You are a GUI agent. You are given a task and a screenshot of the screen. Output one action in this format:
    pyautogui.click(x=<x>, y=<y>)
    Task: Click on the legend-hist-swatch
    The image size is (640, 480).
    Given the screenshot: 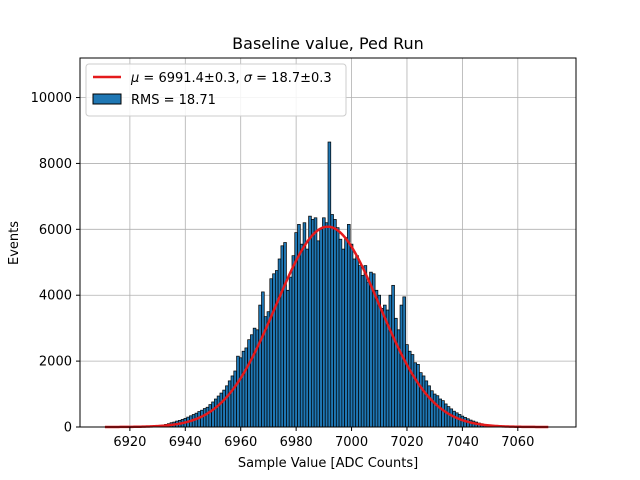 What is the action you would take?
    pyautogui.click(x=107, y=99)
    